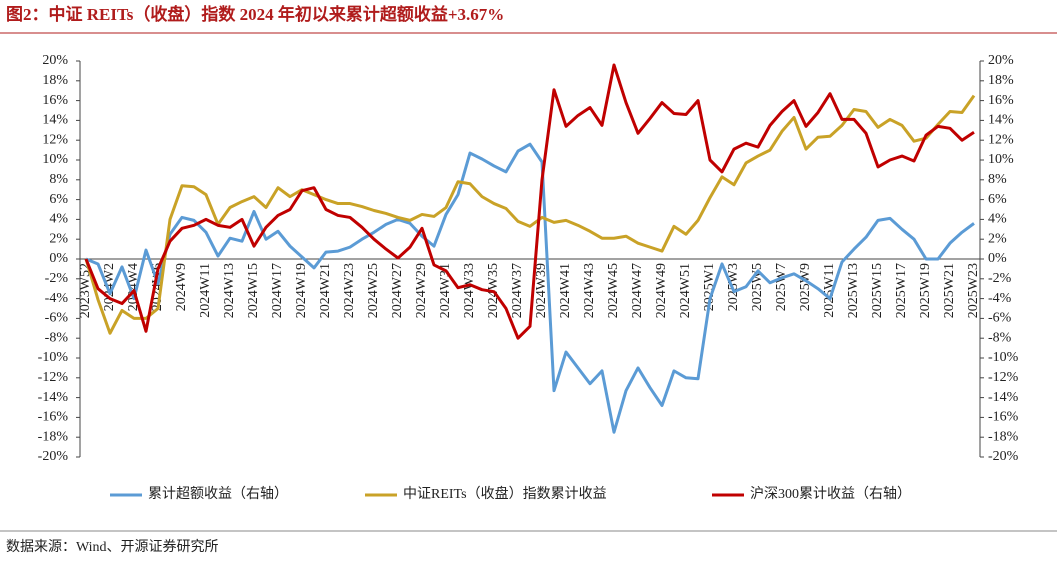 The image size is (1057, 566). I want to click on y-tick-label: -4%, so click(57, 298).